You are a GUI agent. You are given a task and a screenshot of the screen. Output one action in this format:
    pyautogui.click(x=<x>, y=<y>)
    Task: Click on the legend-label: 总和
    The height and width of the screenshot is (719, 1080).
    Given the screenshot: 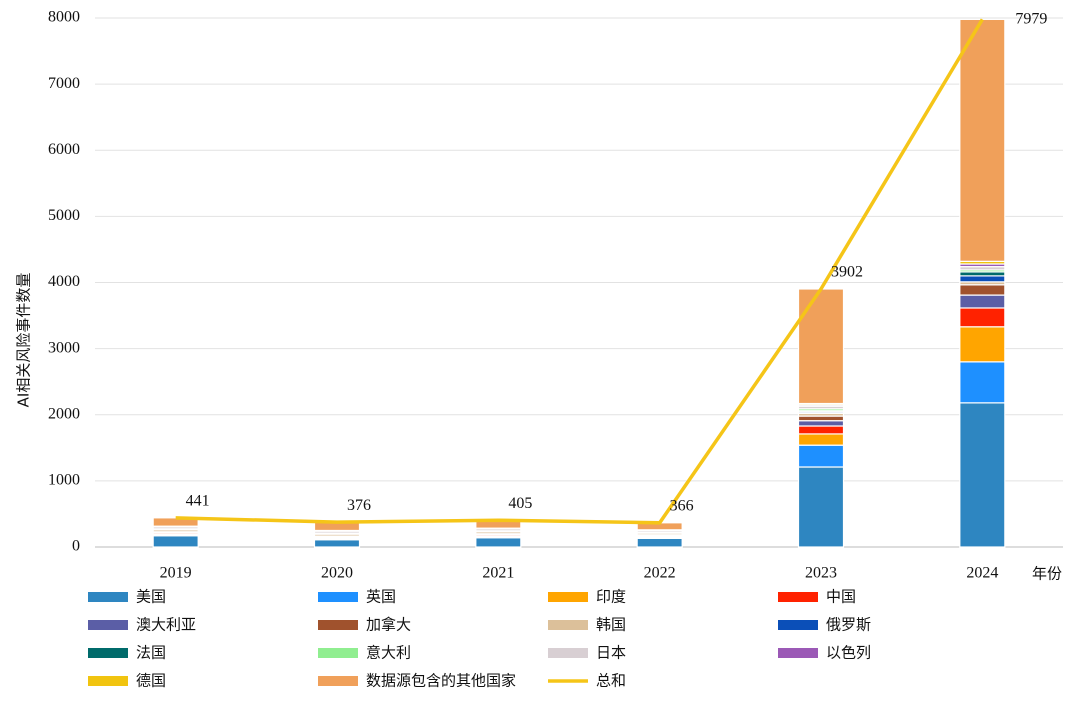 What is the action you would take?
    pyautogui.click(x=611, y=681)
    